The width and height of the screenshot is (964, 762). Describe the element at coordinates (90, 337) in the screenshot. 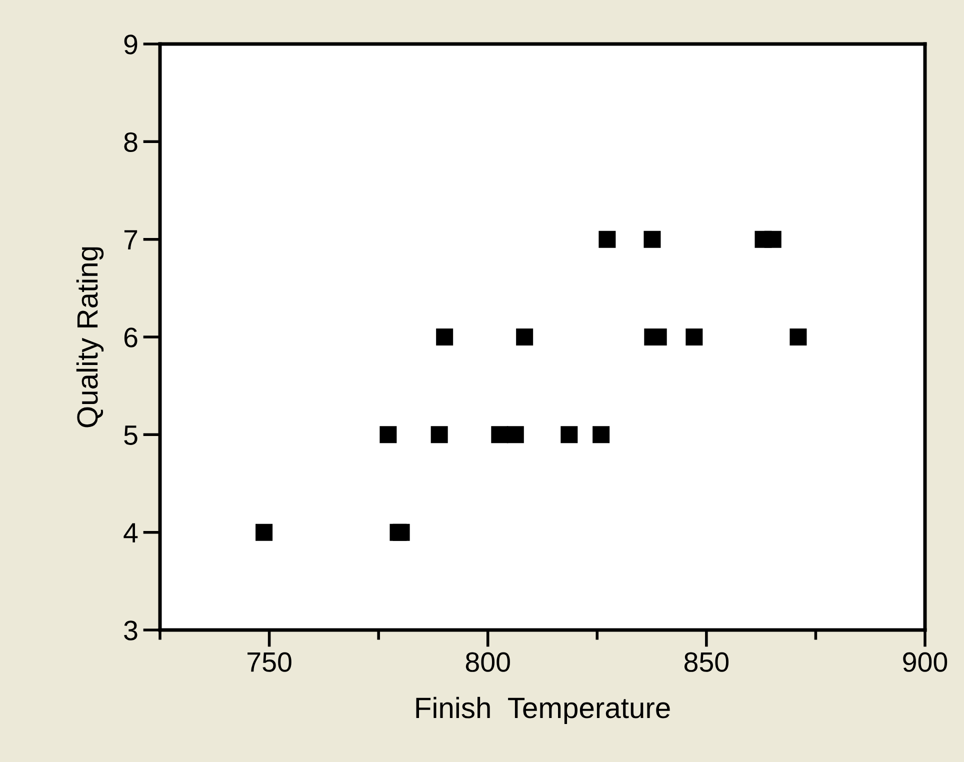

I see `y-axis-title: Quality Rating` at that location.